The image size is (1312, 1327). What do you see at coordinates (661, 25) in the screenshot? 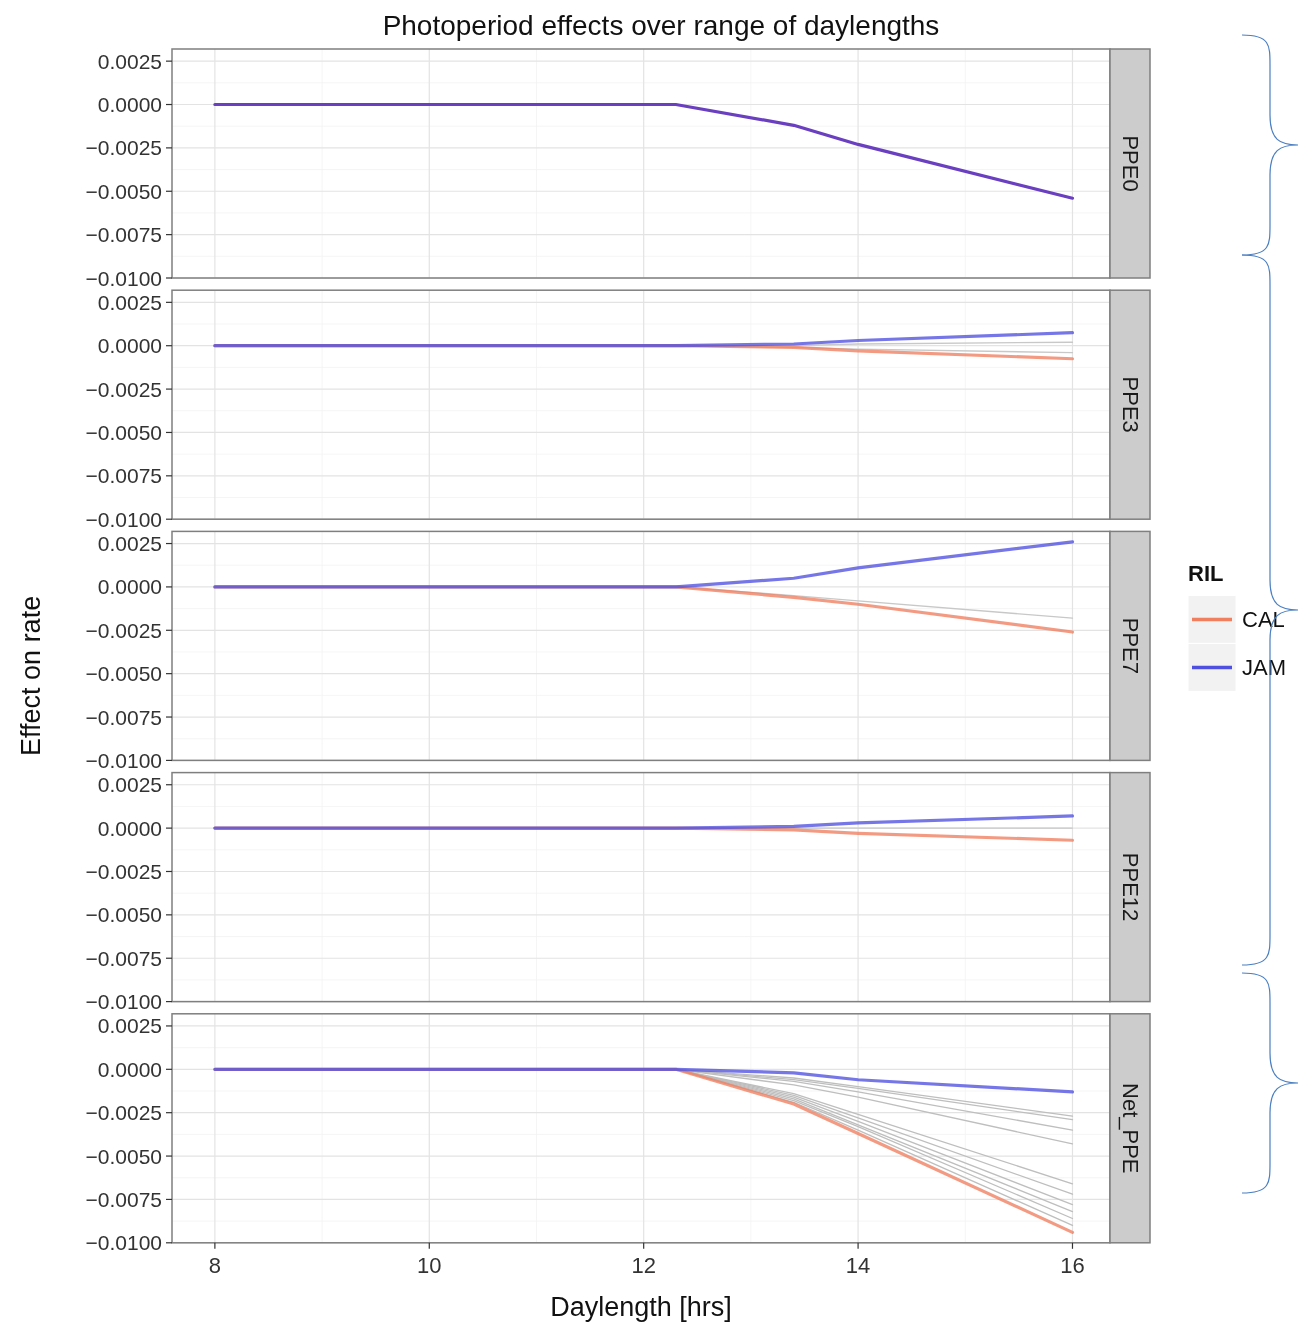
I see `chart-title: Photoperiod effects over range of daylengths` at bounding box center [661, 25].